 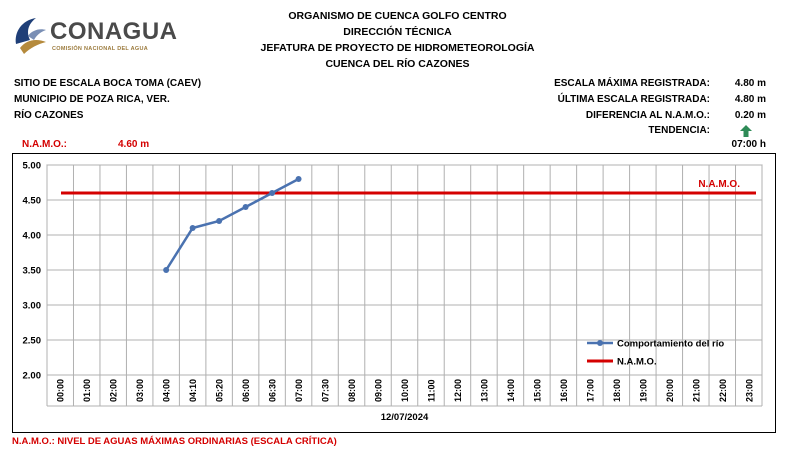 I want to click on conagua-eagle-icon, so click(x=30, y=36).